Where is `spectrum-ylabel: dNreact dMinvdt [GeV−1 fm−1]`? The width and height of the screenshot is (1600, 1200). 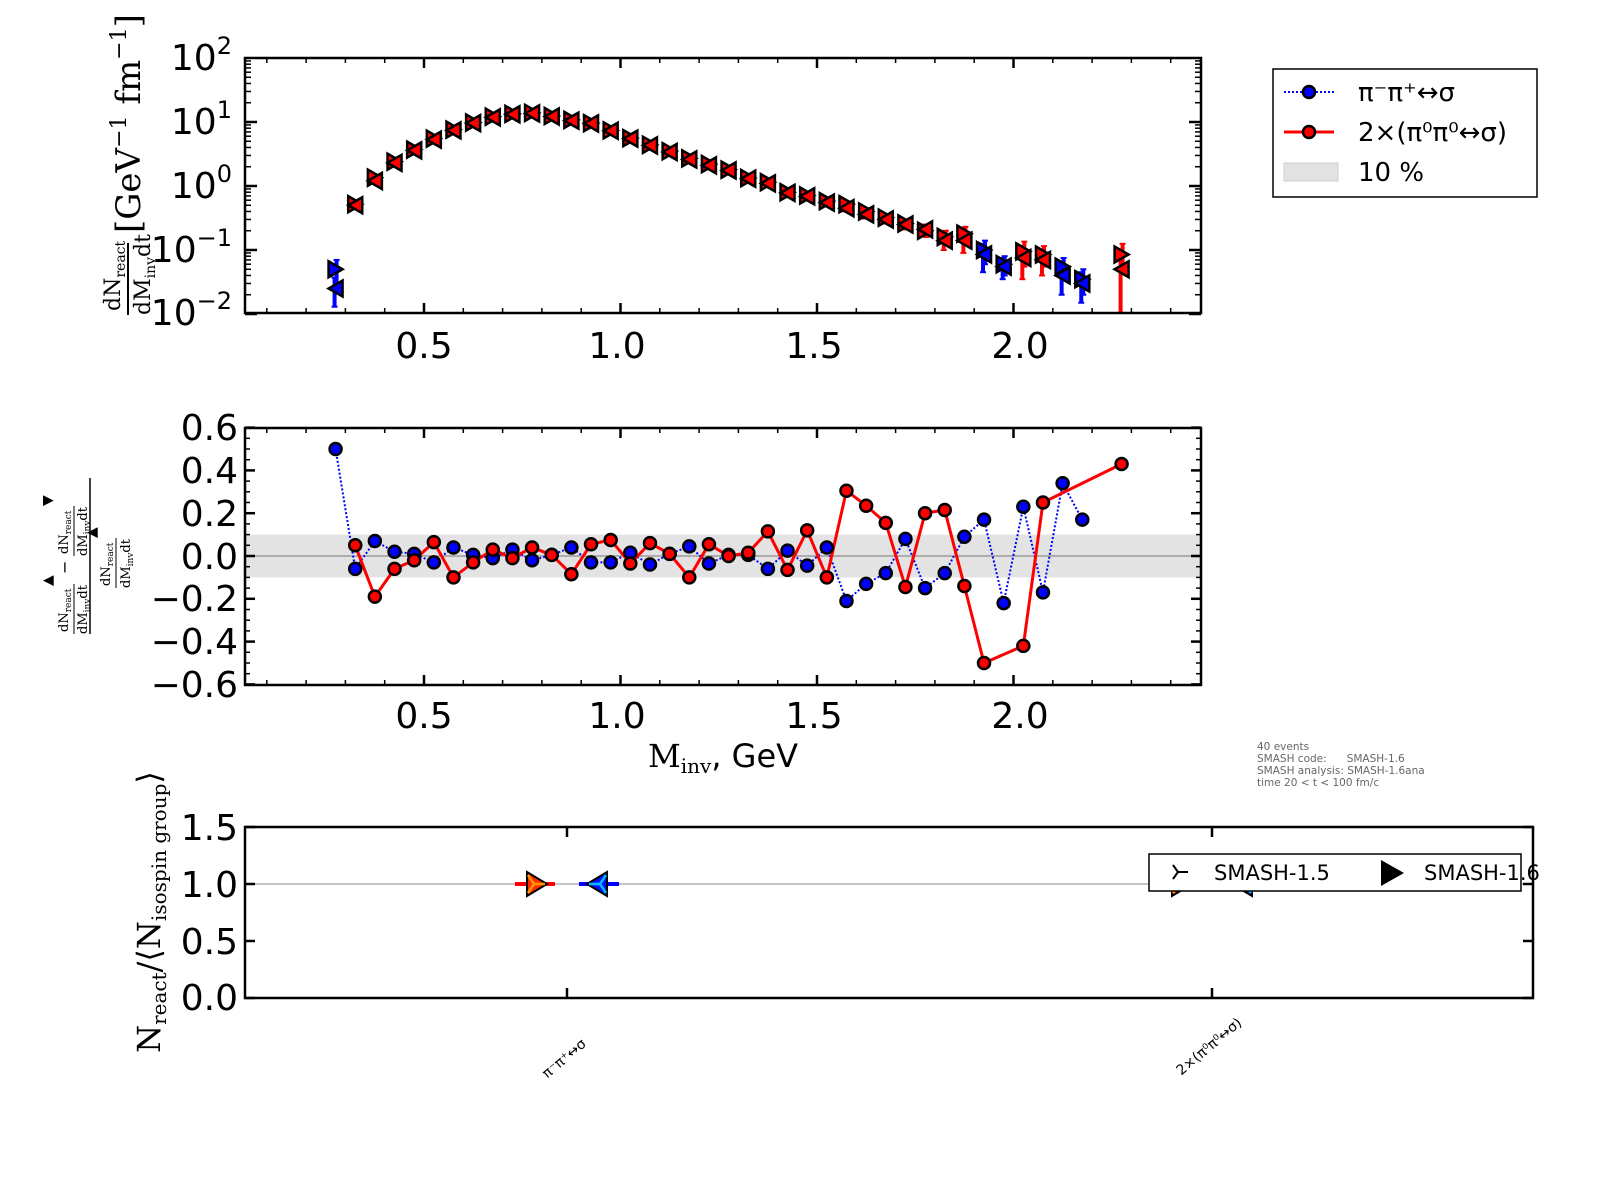 spectrum-ylabel: dNreact dMinvdt [GeV−1 fm−1] is located at coordinates (130, 164).